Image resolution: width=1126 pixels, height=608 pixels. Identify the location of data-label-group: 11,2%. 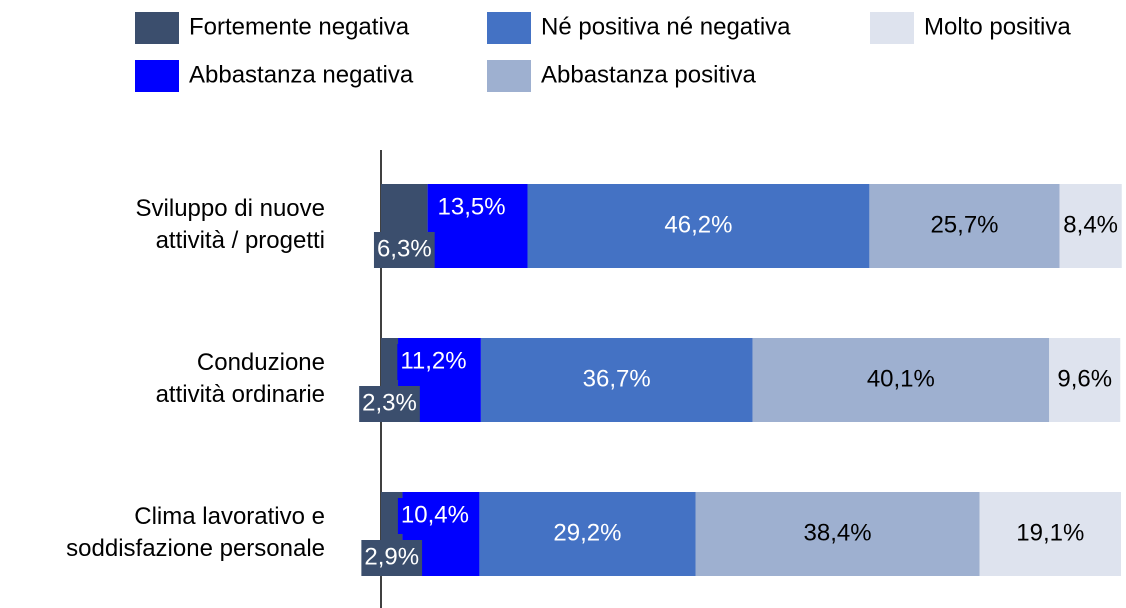
(433, 362).